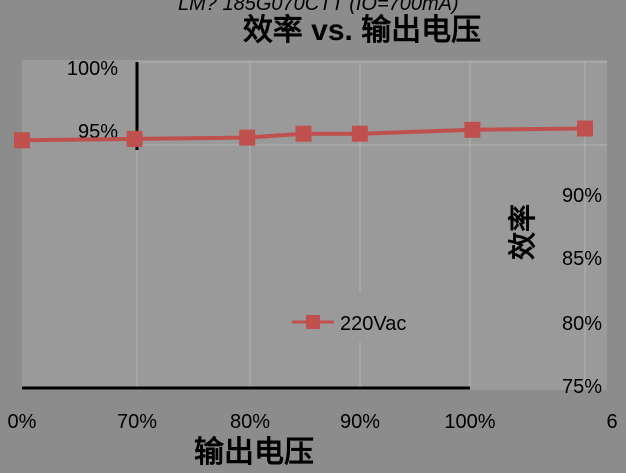  What do you see at coordinates (360, 422) in the screenshot?
I see `x-tick-label: 90%` at bounding box center [360, 422].